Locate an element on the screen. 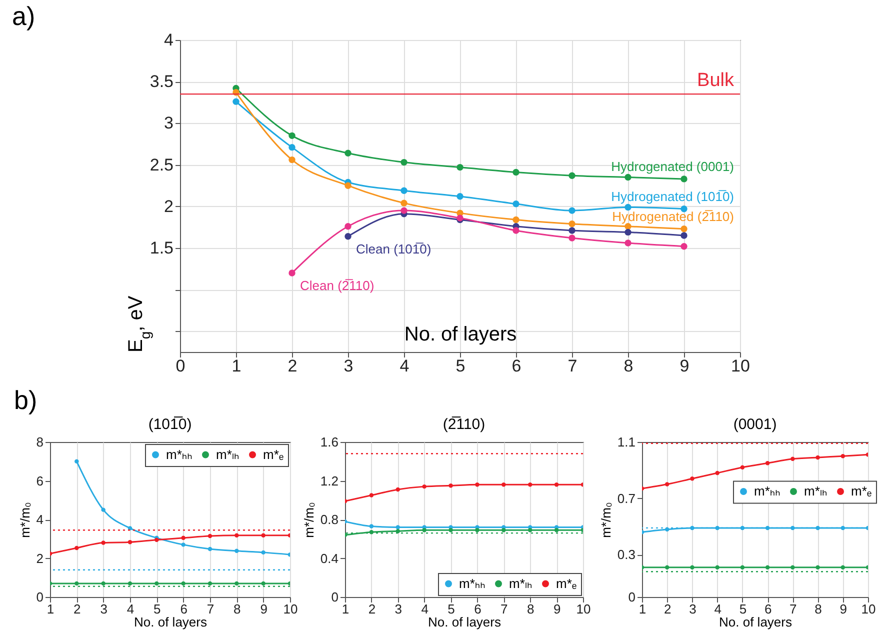  y-axis-title: m*/m₀ is located at coordinates (308, 520).